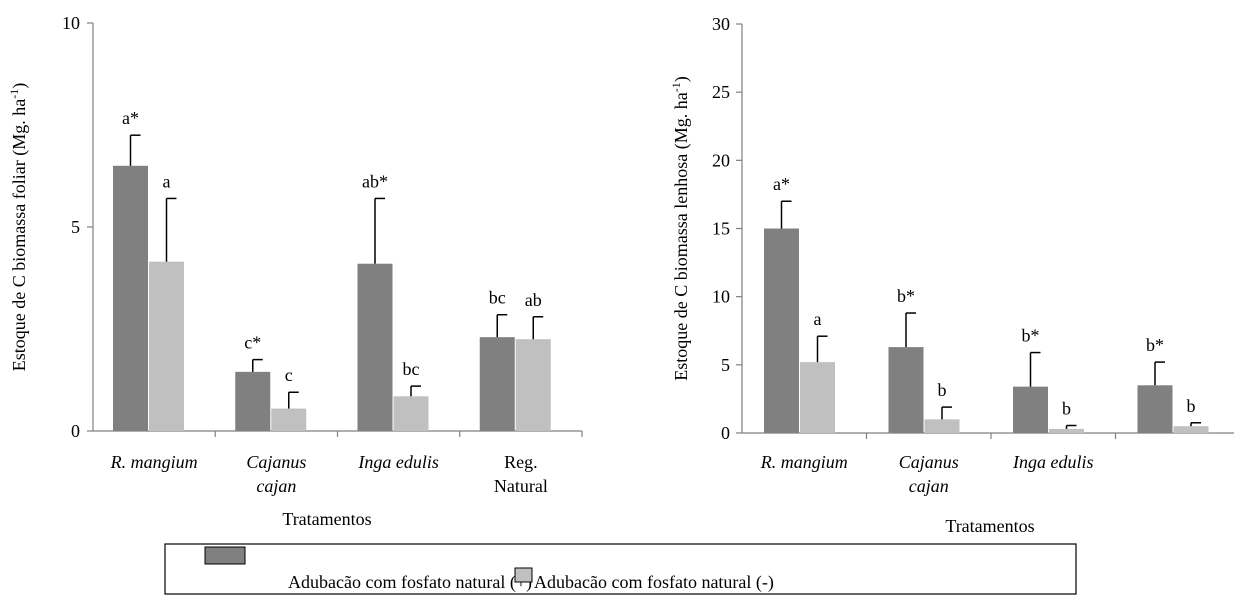 The width and height of the screenshot is (1234, 609). I want to click on significance-label: c, so click(289, 375).